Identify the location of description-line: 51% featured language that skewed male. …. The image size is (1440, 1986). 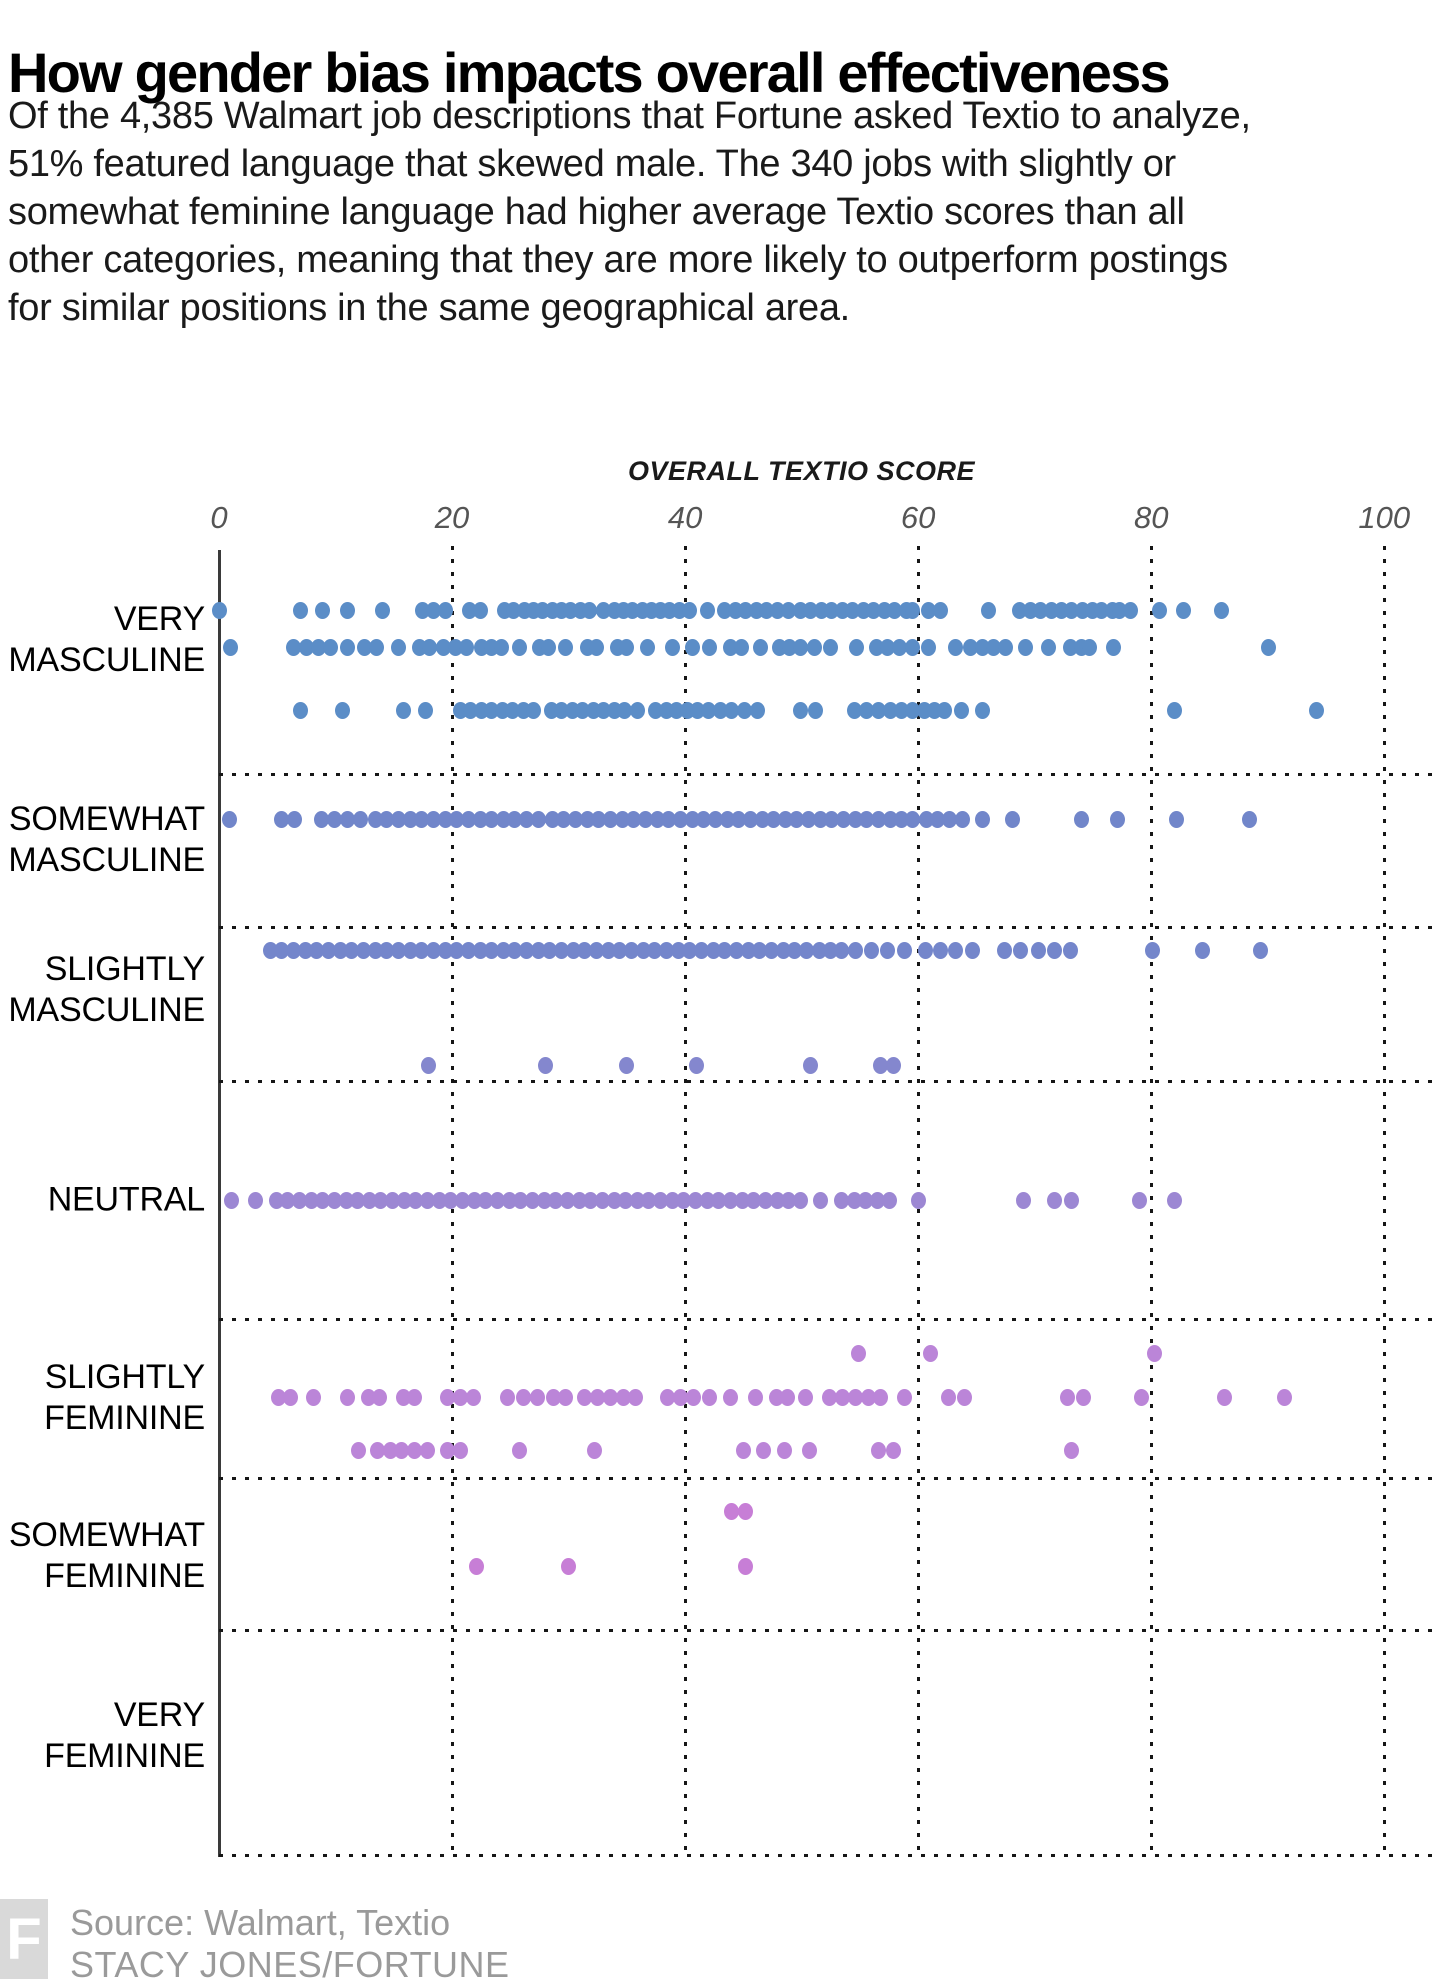
(592, 164).